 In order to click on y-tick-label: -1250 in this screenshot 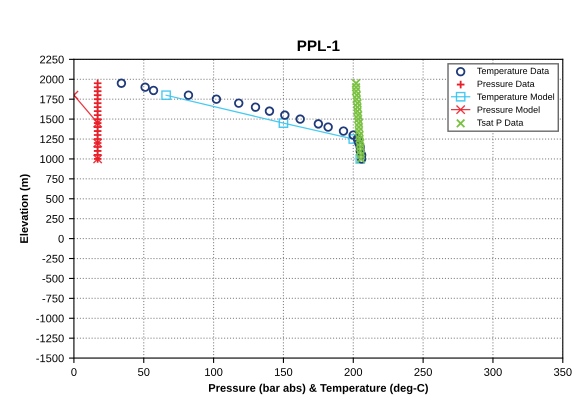, I will do `click(50, 338)`.